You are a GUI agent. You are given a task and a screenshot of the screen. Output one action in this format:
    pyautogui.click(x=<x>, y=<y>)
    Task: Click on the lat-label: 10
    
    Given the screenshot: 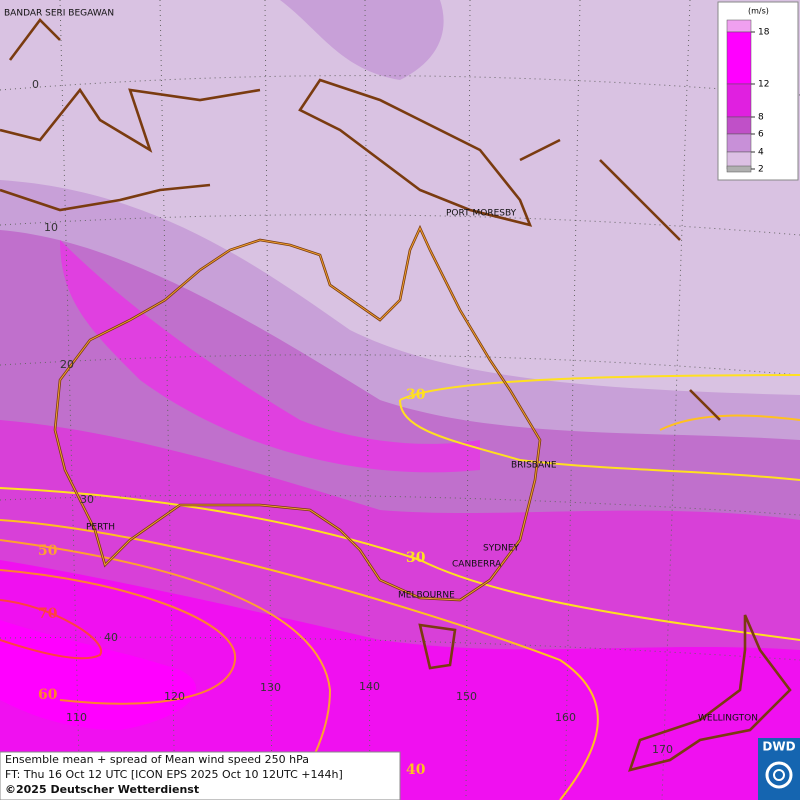 What is the action you would take?
    pyautogui.click(x=51, y=227)
    